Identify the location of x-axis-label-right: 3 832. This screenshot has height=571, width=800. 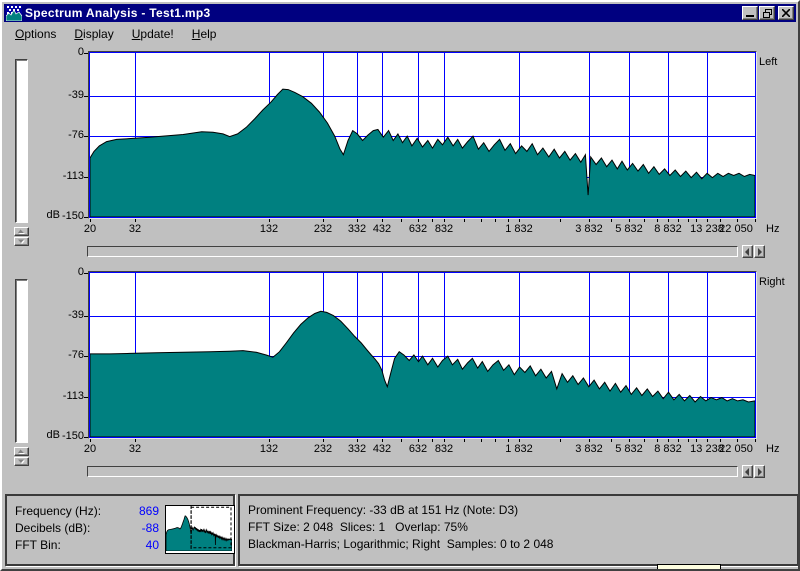
(589, 449).